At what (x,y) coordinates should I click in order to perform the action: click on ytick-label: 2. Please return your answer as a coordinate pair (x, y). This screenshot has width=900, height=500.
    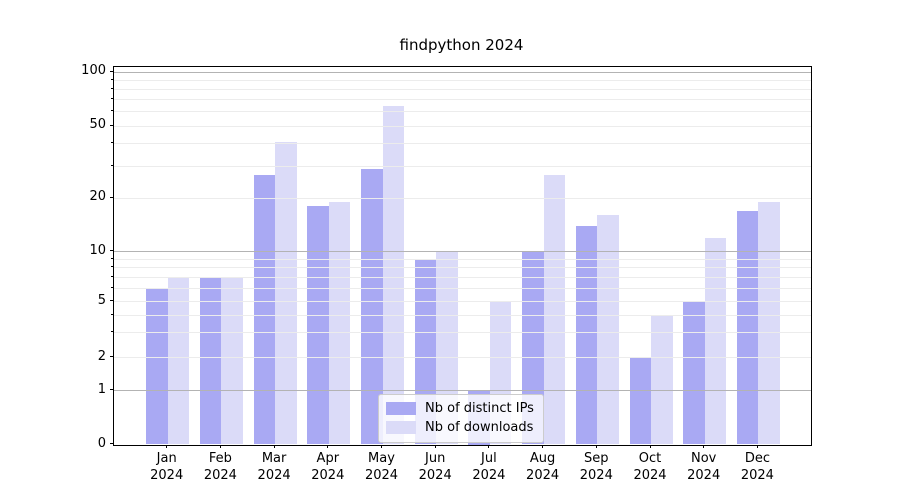
    Looking at the image, I should click on (101, 356).